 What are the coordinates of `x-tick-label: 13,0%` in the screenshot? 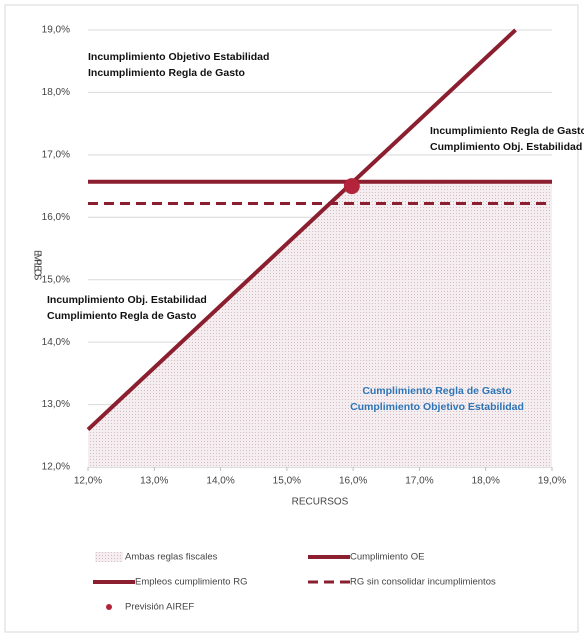 It's located at (154, 481).